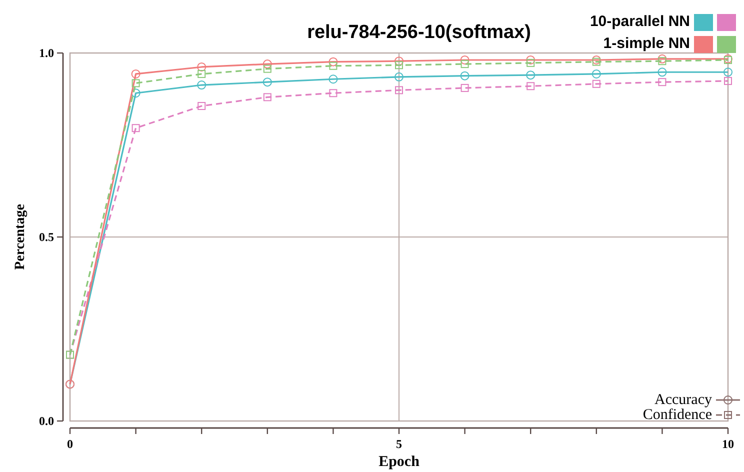  What do you see at coordinates (46, 421) in the screenshot?
I see `y-tick-label: 0.0` at bounding box center [46, 421].